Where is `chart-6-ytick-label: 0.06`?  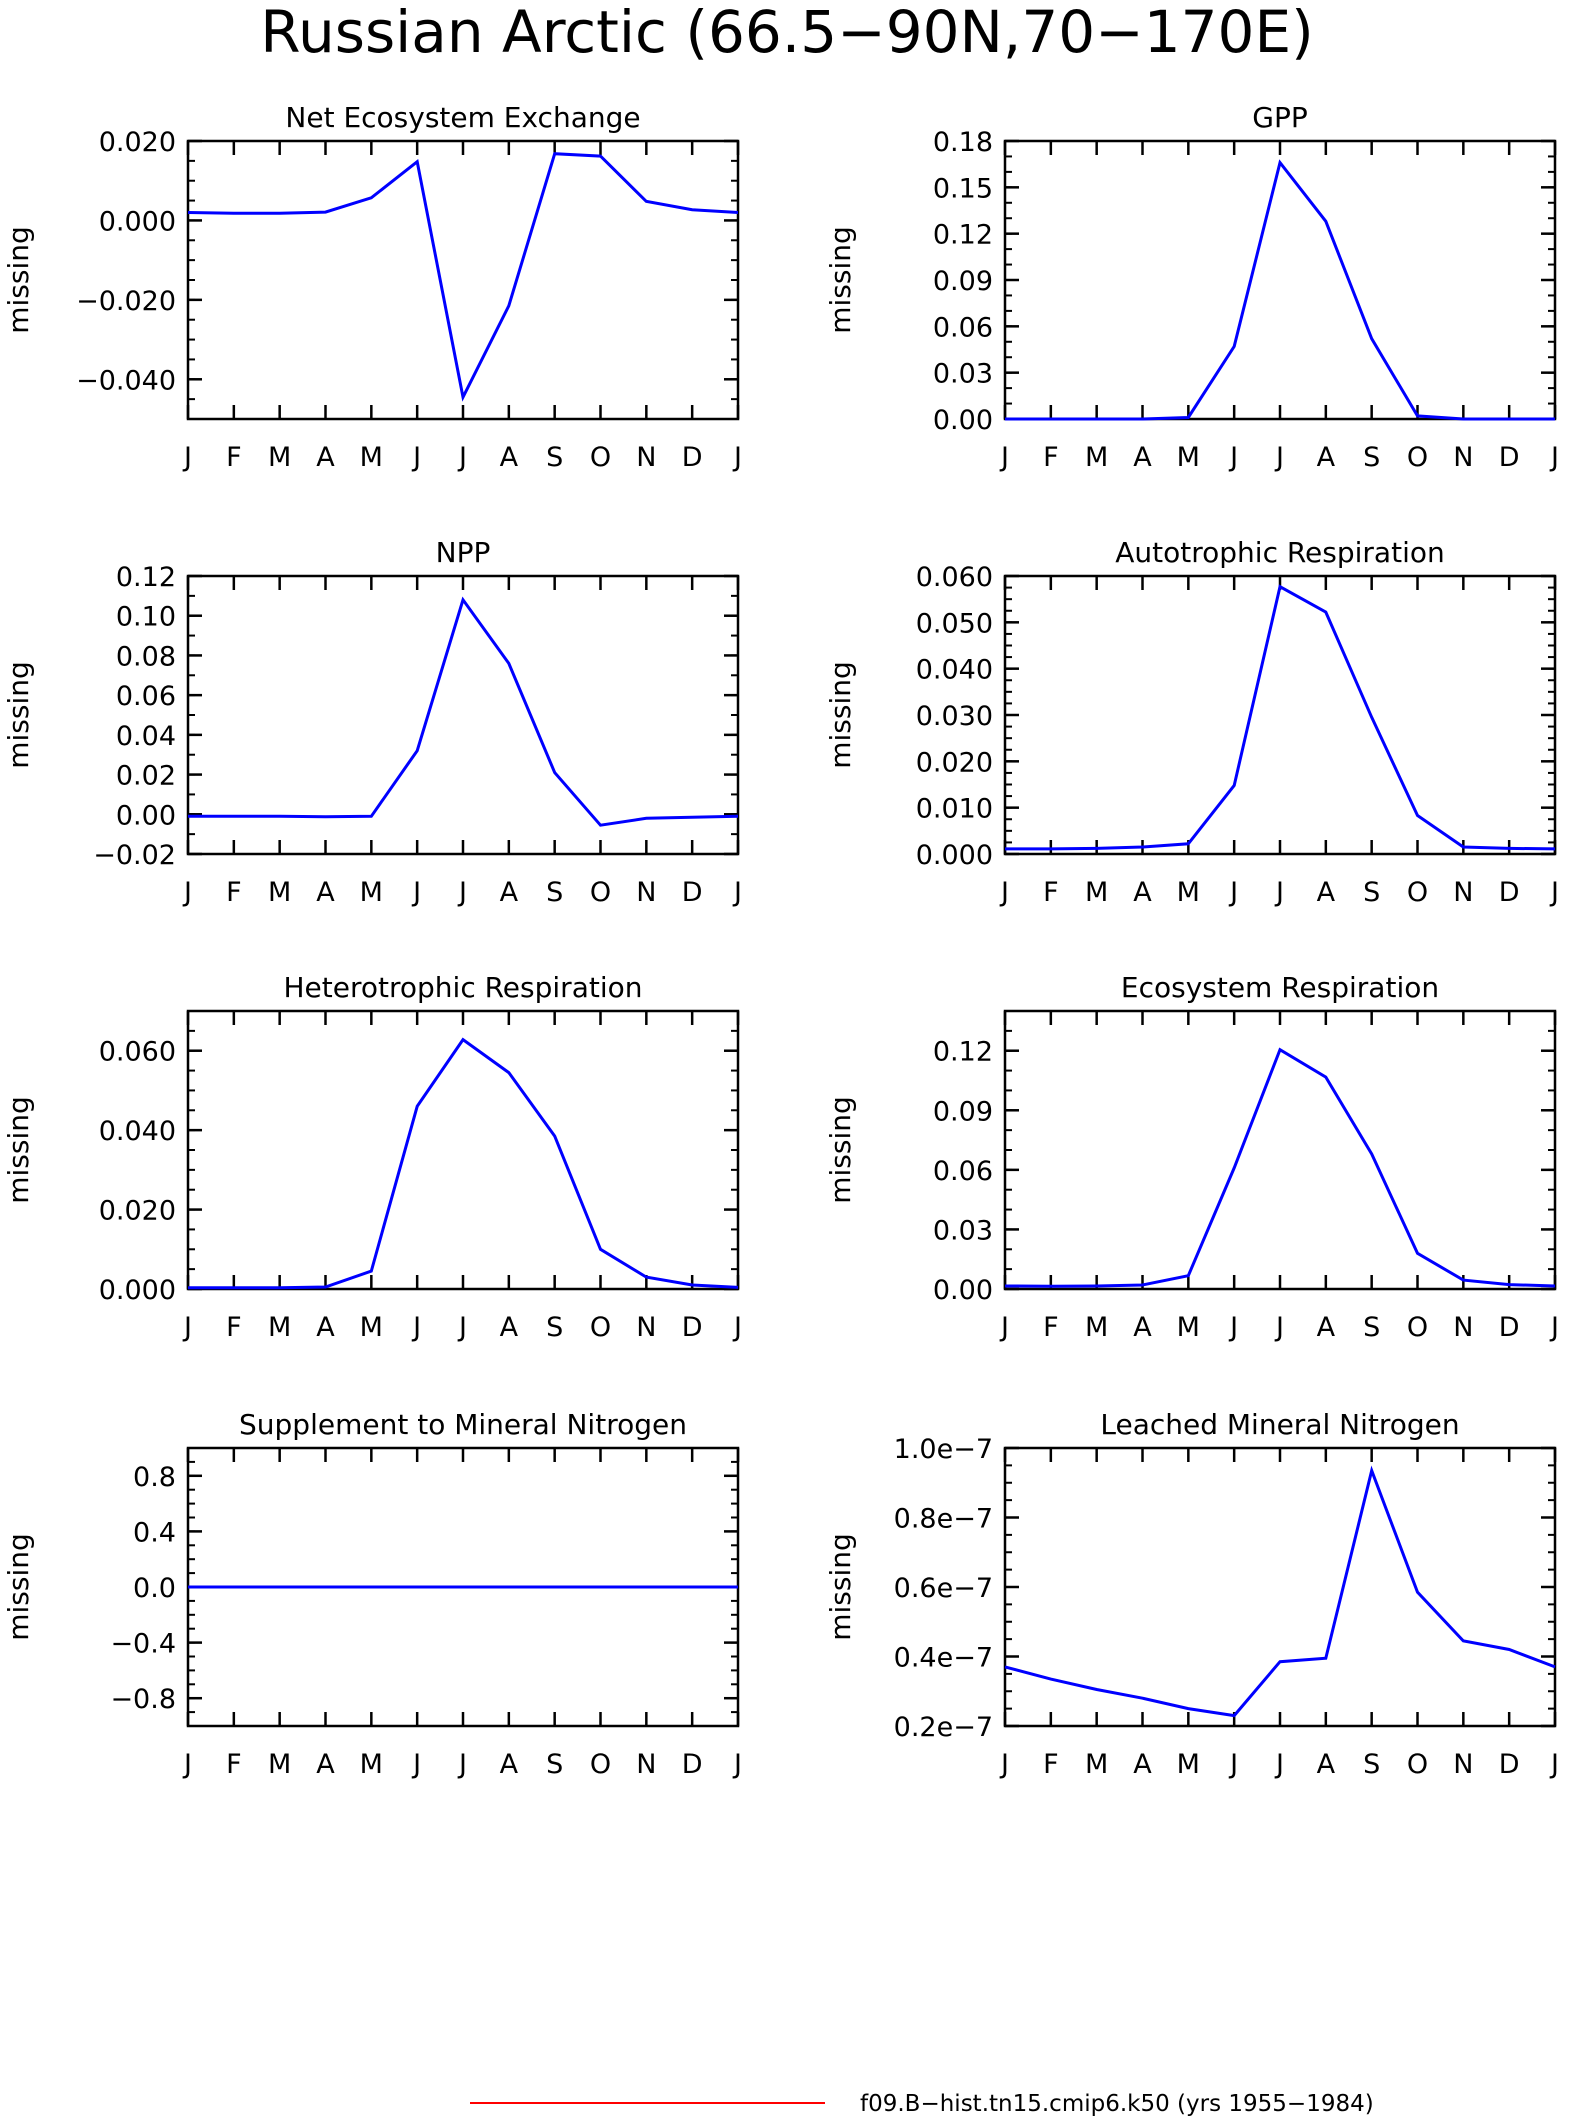
chart-6-ytick-label: 0.06 is located at coordinates (963, 1171).